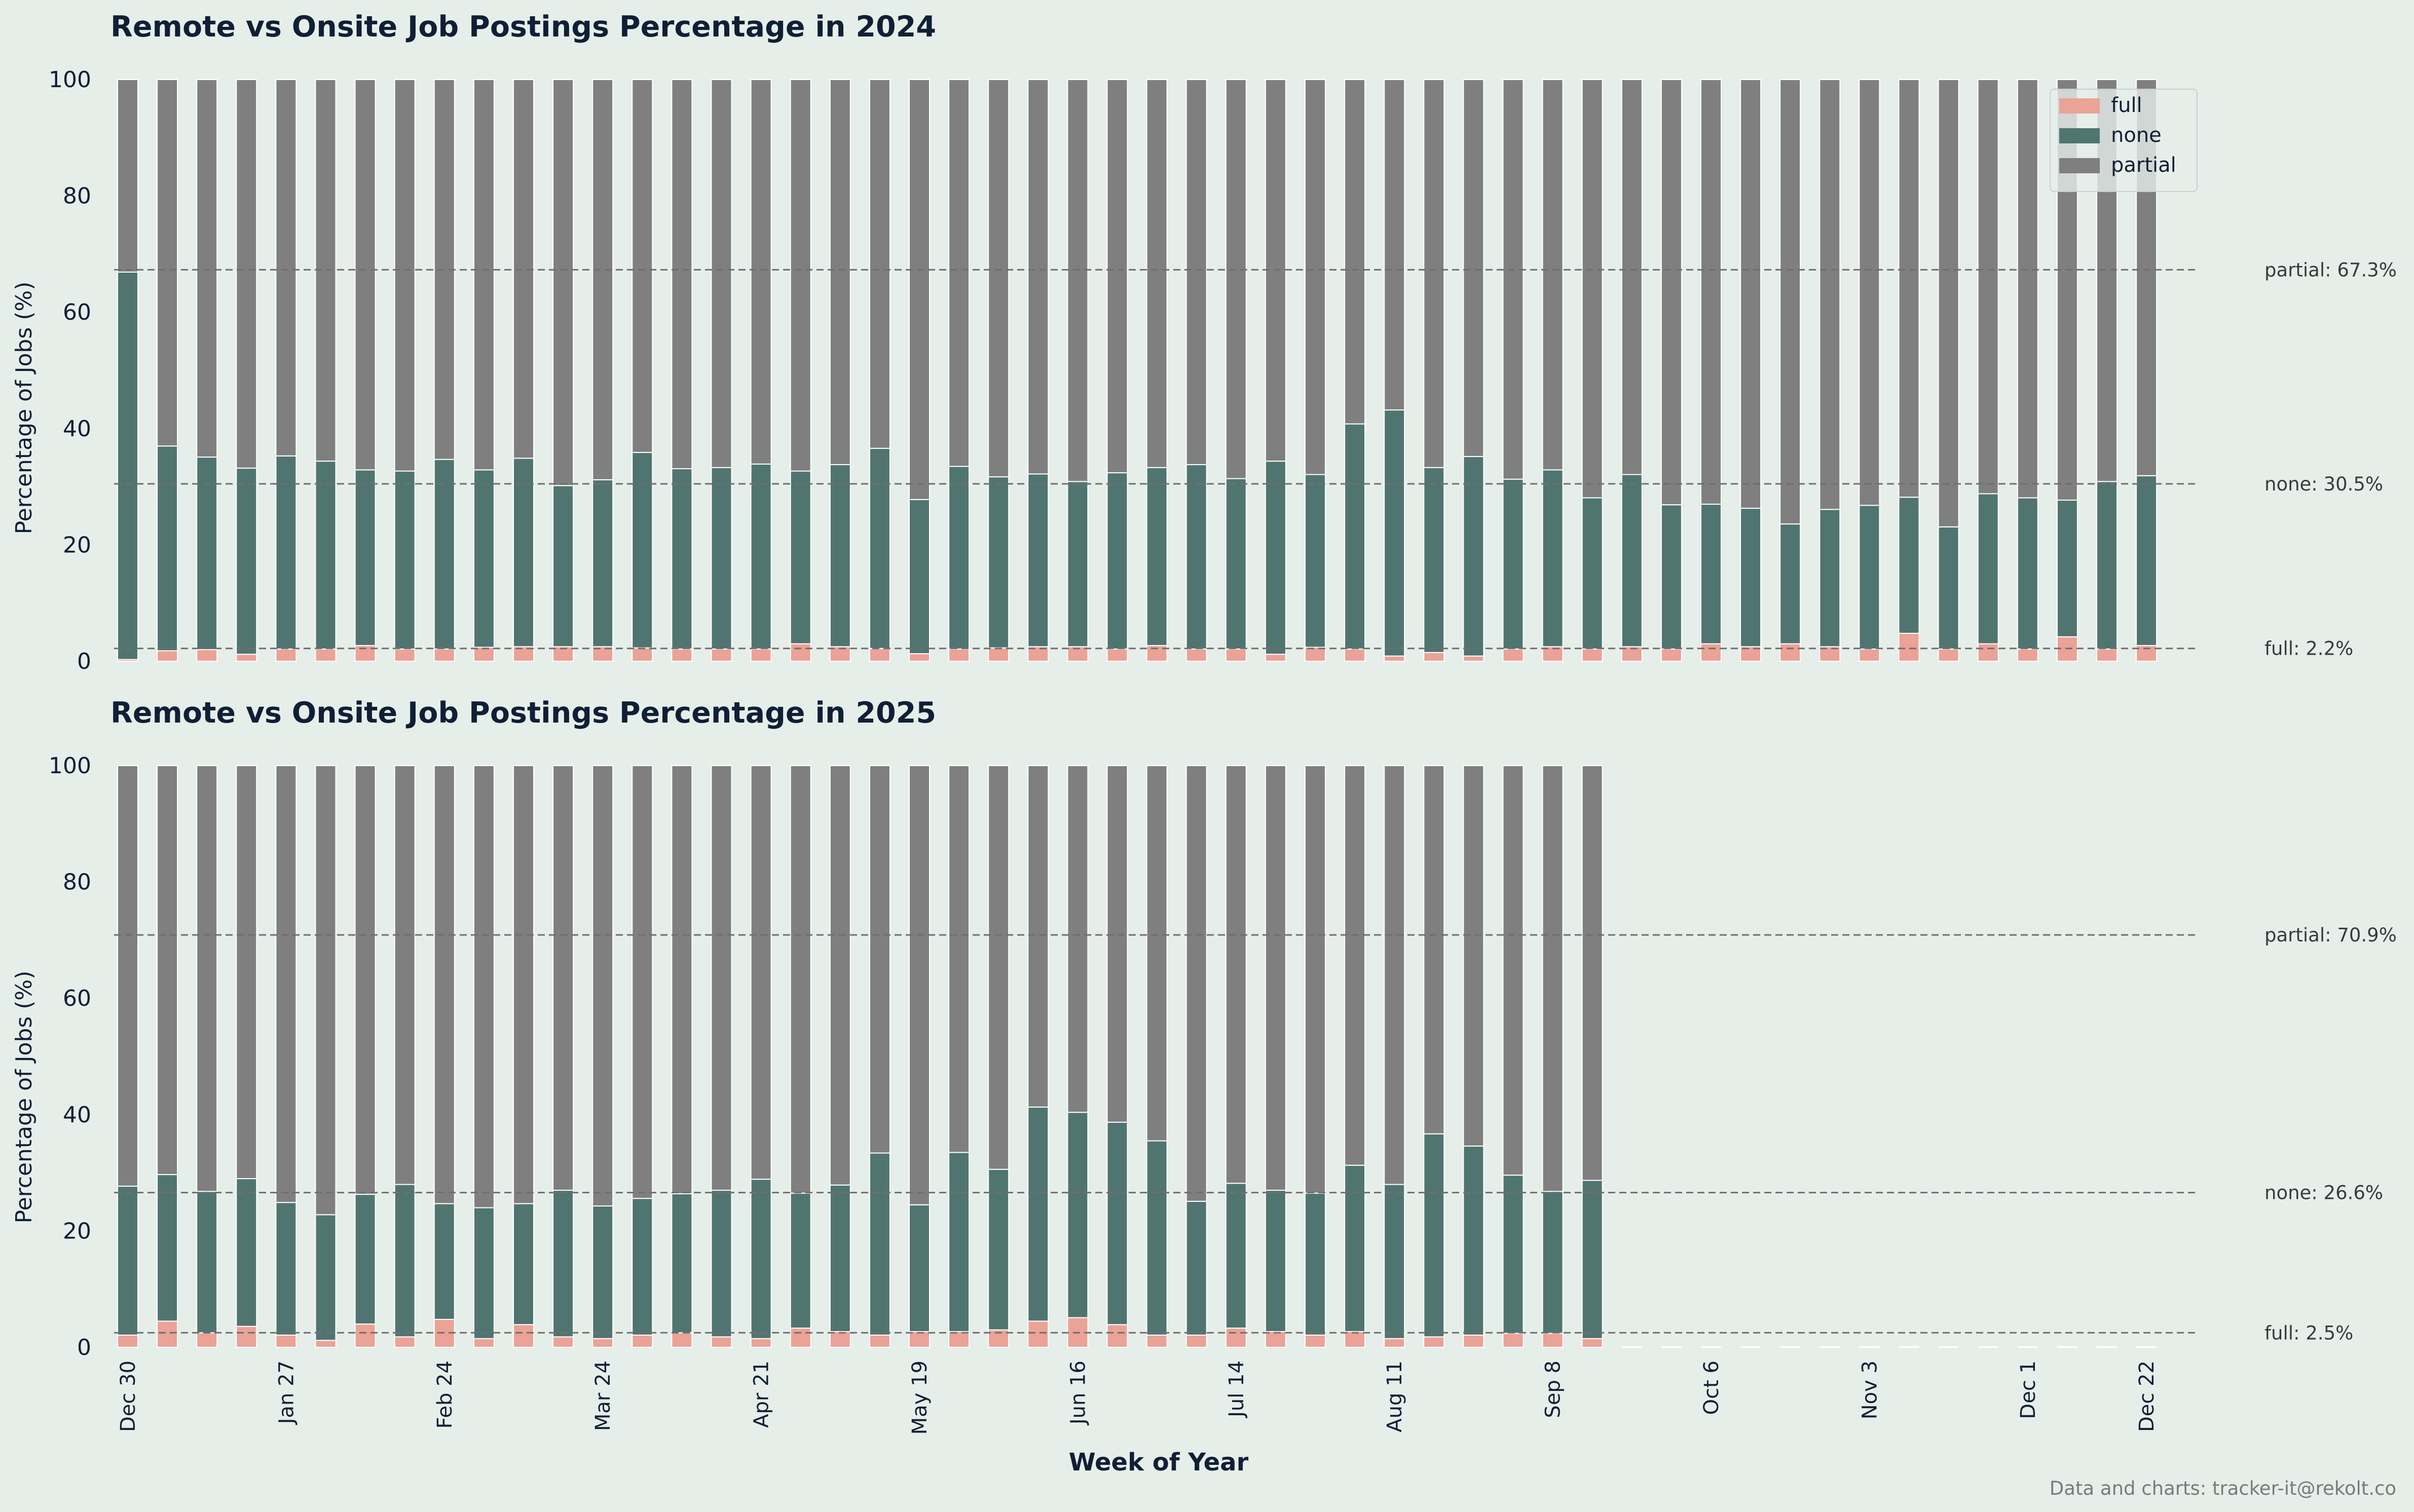 The image size is (2414, 1512). What do you see at coordinates (445, 1394) in the screenshot?
I see `xtick-feb-24: Feb 24` at bounding box center [445, 1394].